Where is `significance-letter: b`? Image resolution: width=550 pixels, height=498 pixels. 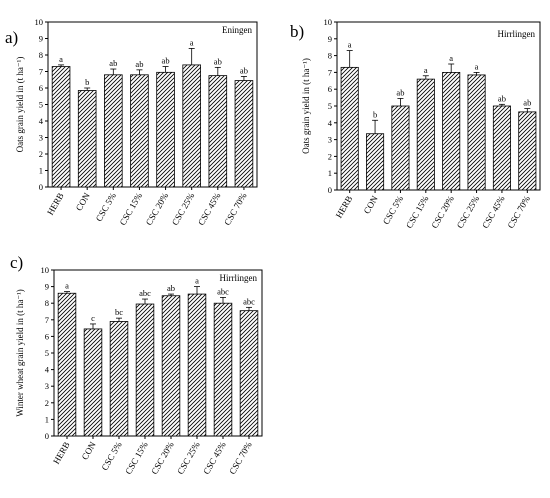
significance-letter: b is located at coordinates (375, 114).